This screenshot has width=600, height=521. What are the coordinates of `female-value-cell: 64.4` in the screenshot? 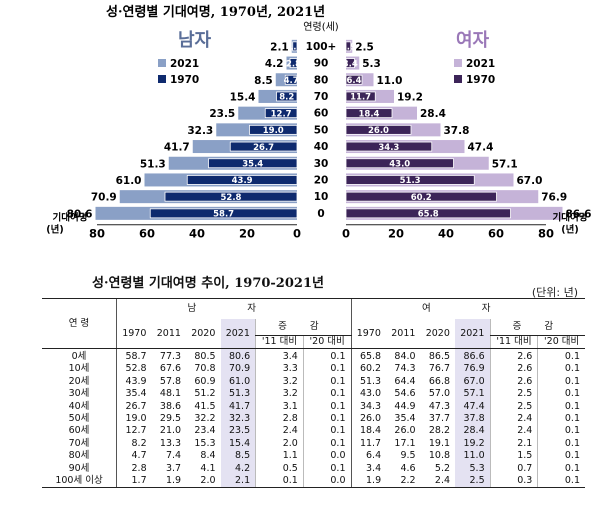 It's located at (405, 381).